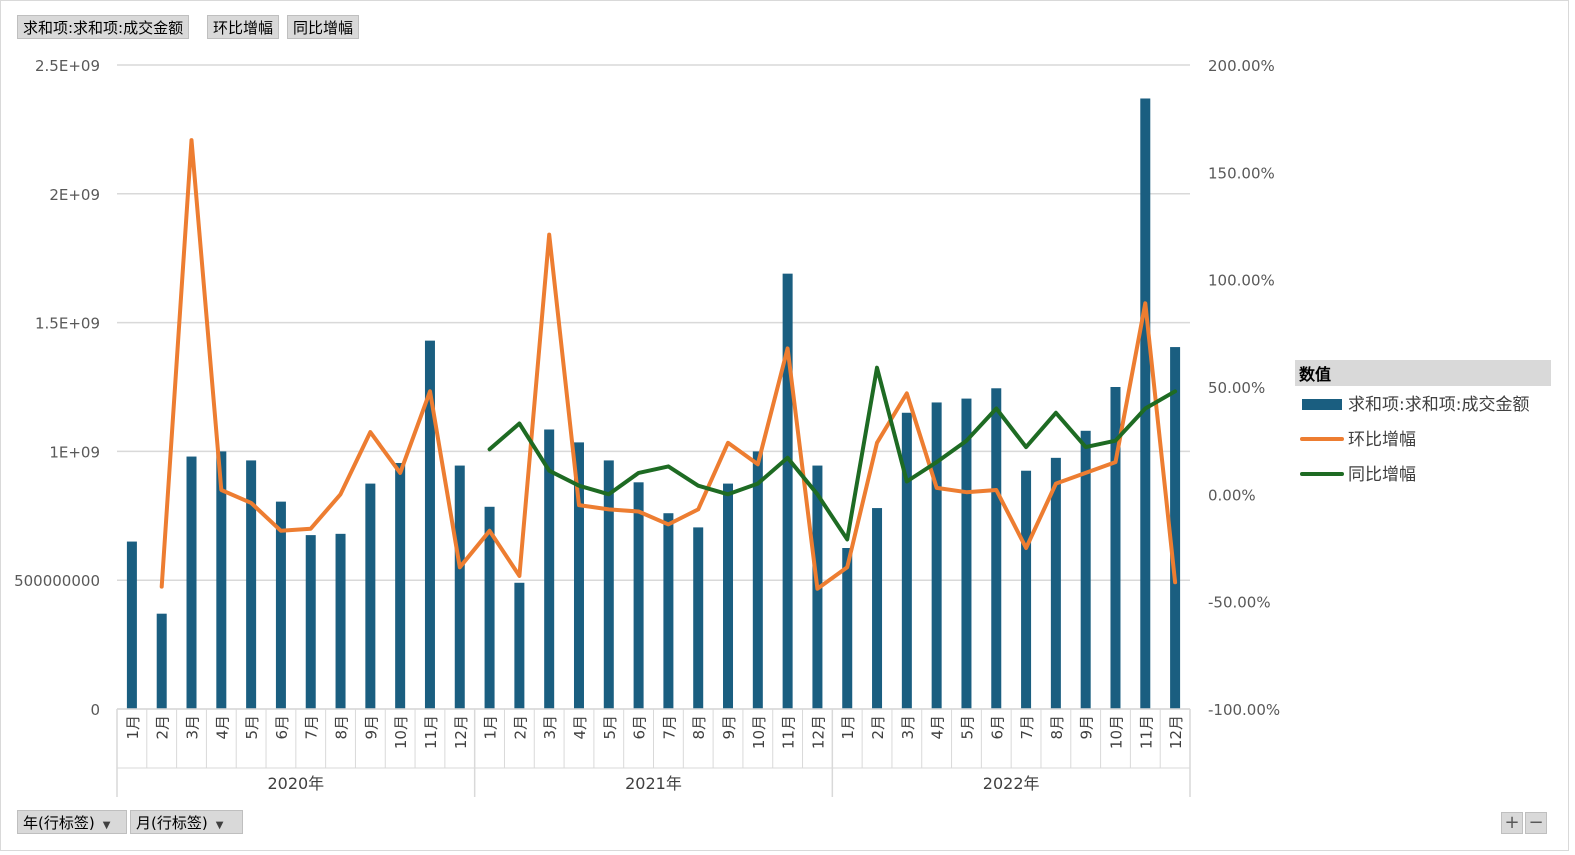  What do you see at coordinates (103, 27) in the screenshot?
I see `field-button-amount: 求和项:求和项:成交金额` at bounding box center [103, 27].